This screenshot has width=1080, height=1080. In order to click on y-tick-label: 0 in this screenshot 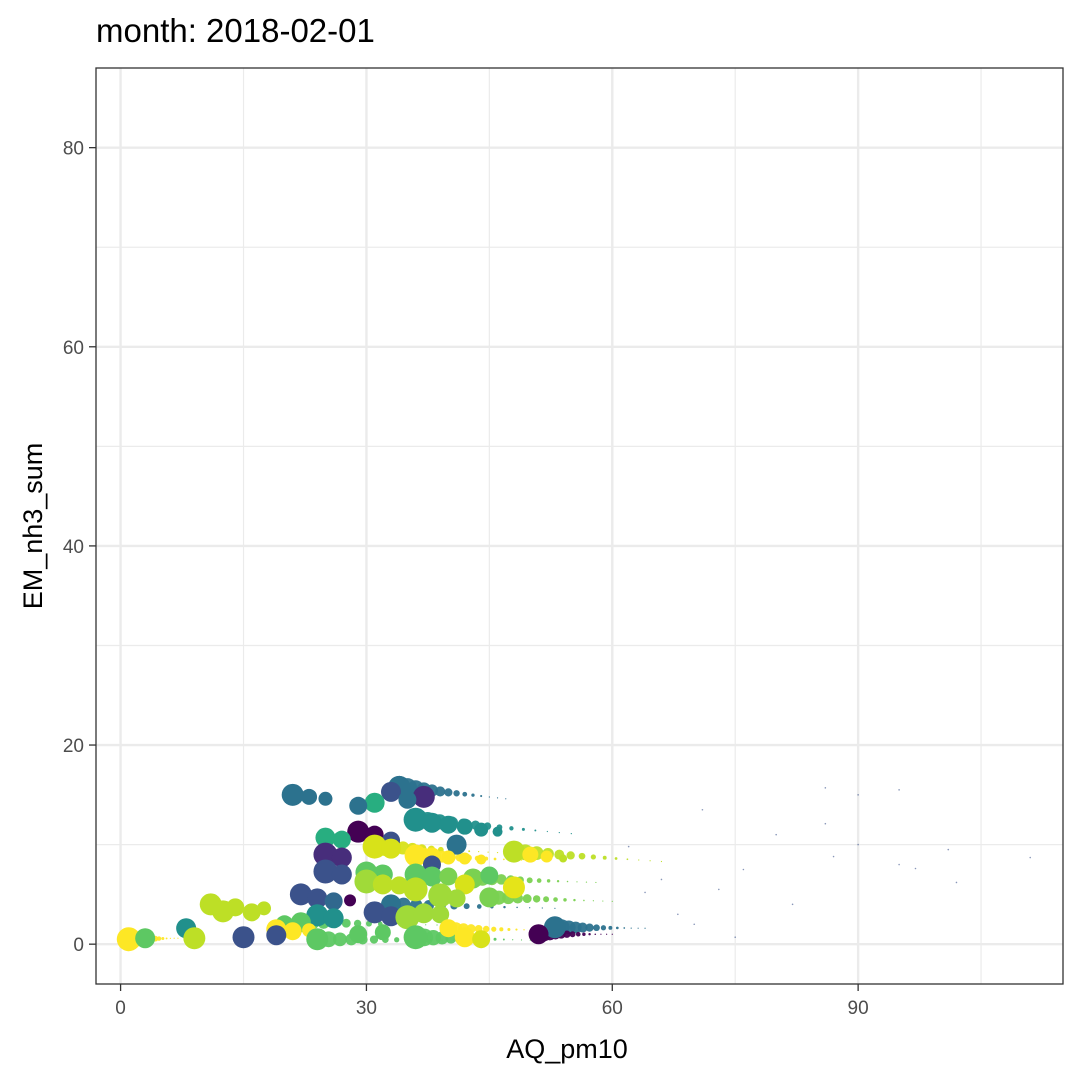, I will do `click(78, 945)`.